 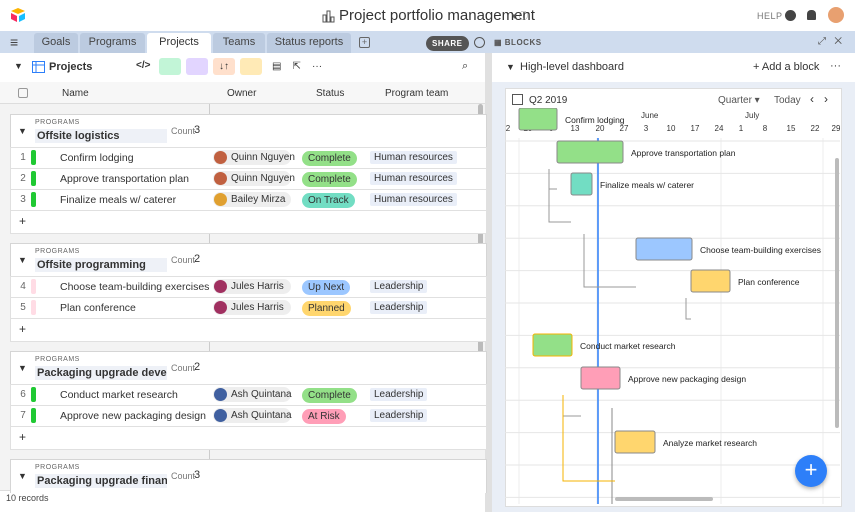 What do you see at coordinates (112, 43) in the screenshot?
I see `tab: Programs` at bounding box center [112, 43].